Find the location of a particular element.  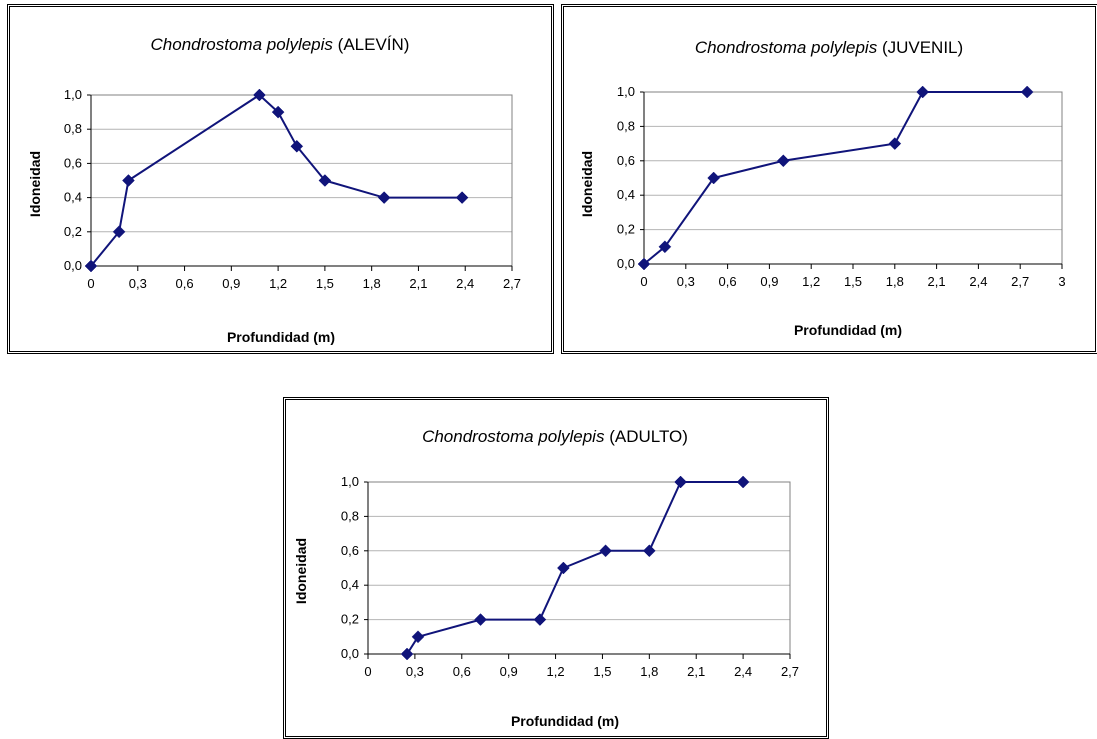

x-tick-label: 3 is located at coordinates (1061, 281).